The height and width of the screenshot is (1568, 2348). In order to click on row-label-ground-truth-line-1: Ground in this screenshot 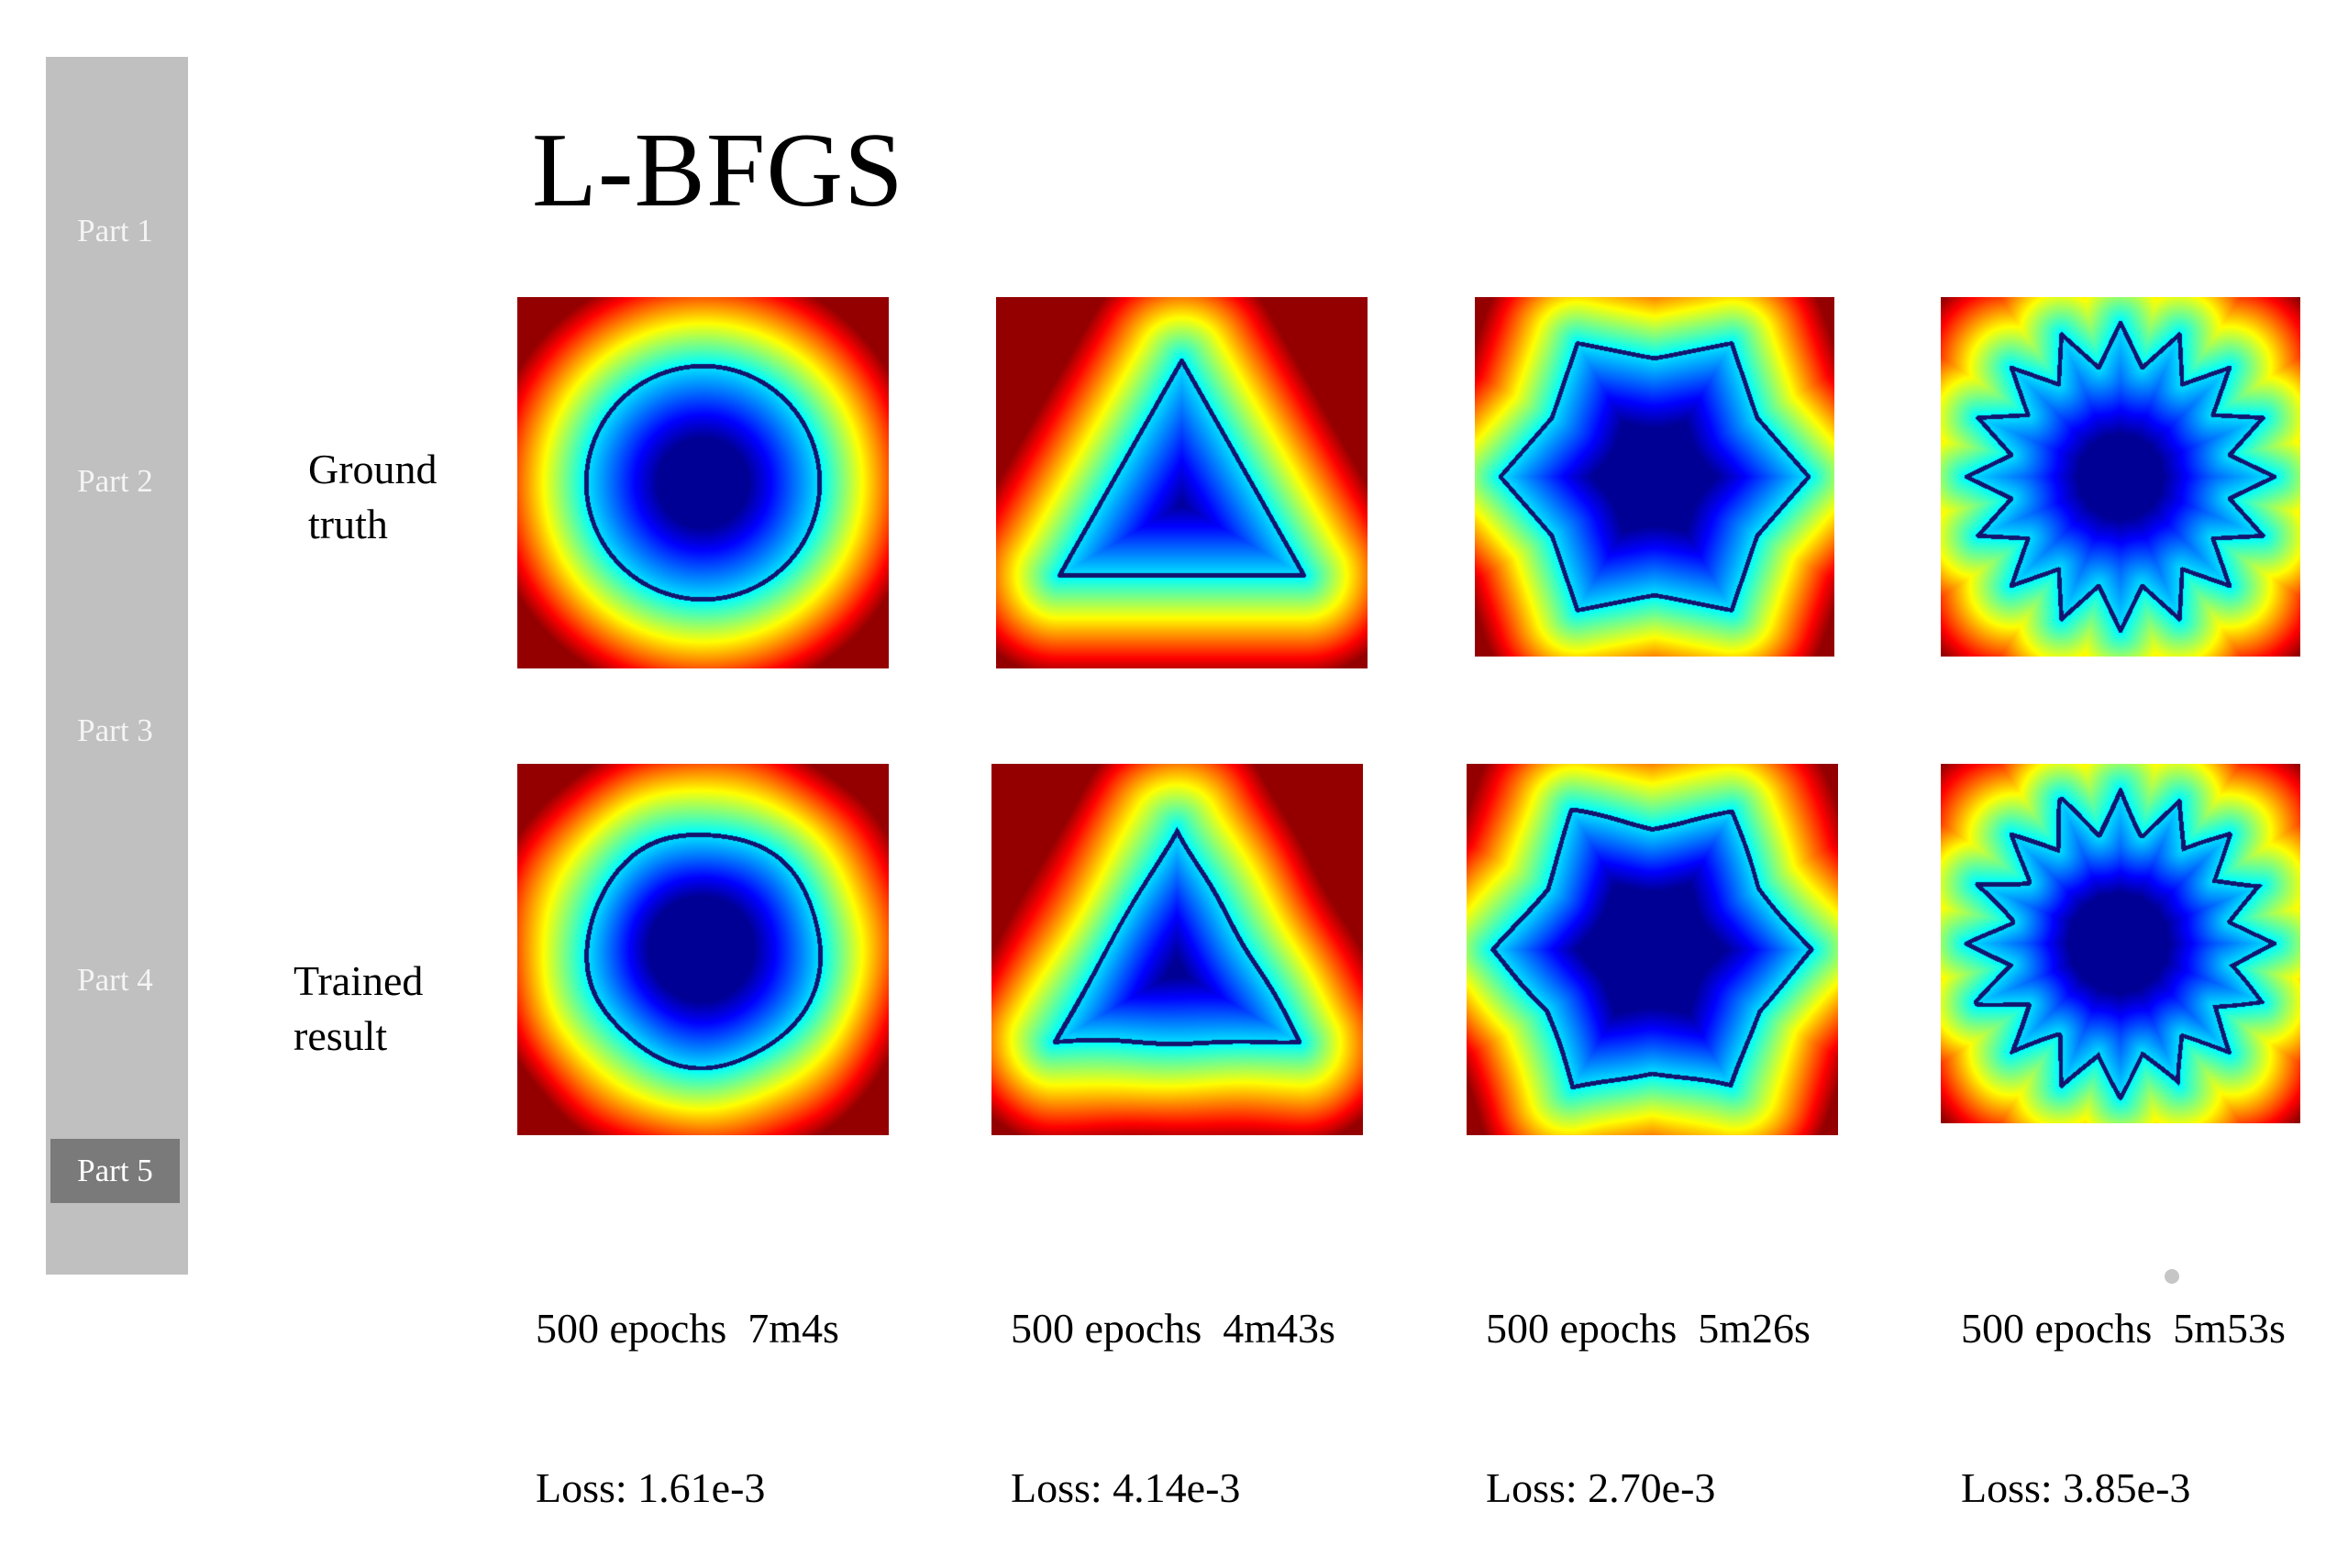, I will do `click(372, 469)`.